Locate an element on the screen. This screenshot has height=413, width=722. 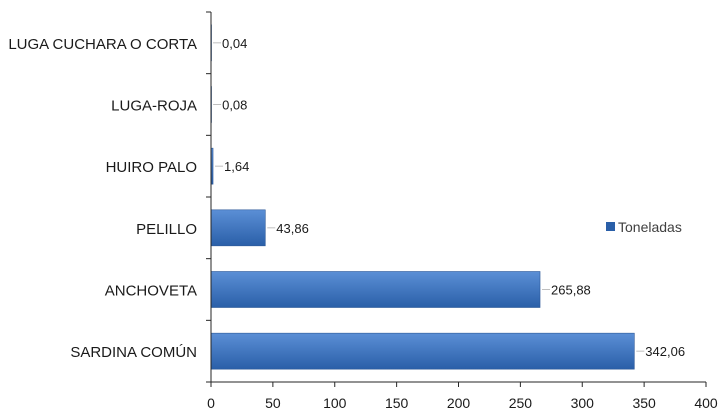
data-label: 0,04 is located at coordinates (234, 43).